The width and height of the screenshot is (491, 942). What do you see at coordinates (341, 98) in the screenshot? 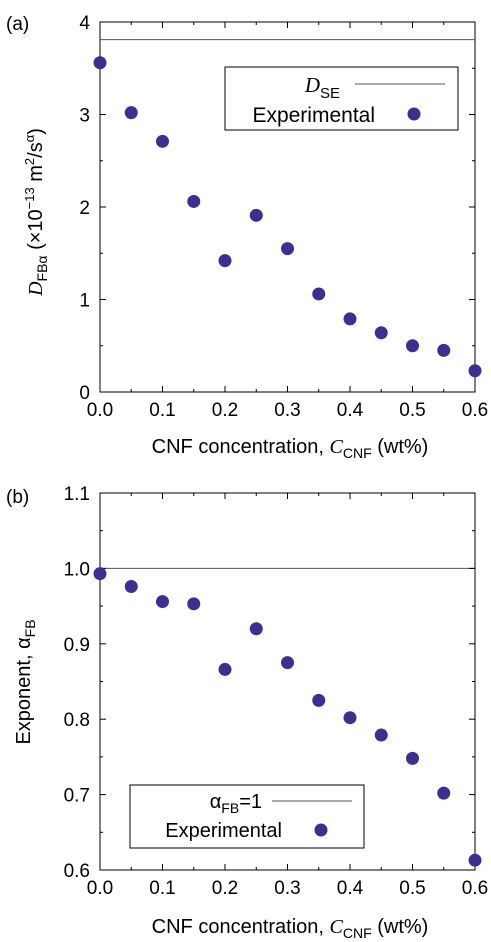
I see `panel-a-legend` at bounding box center [341, 98].